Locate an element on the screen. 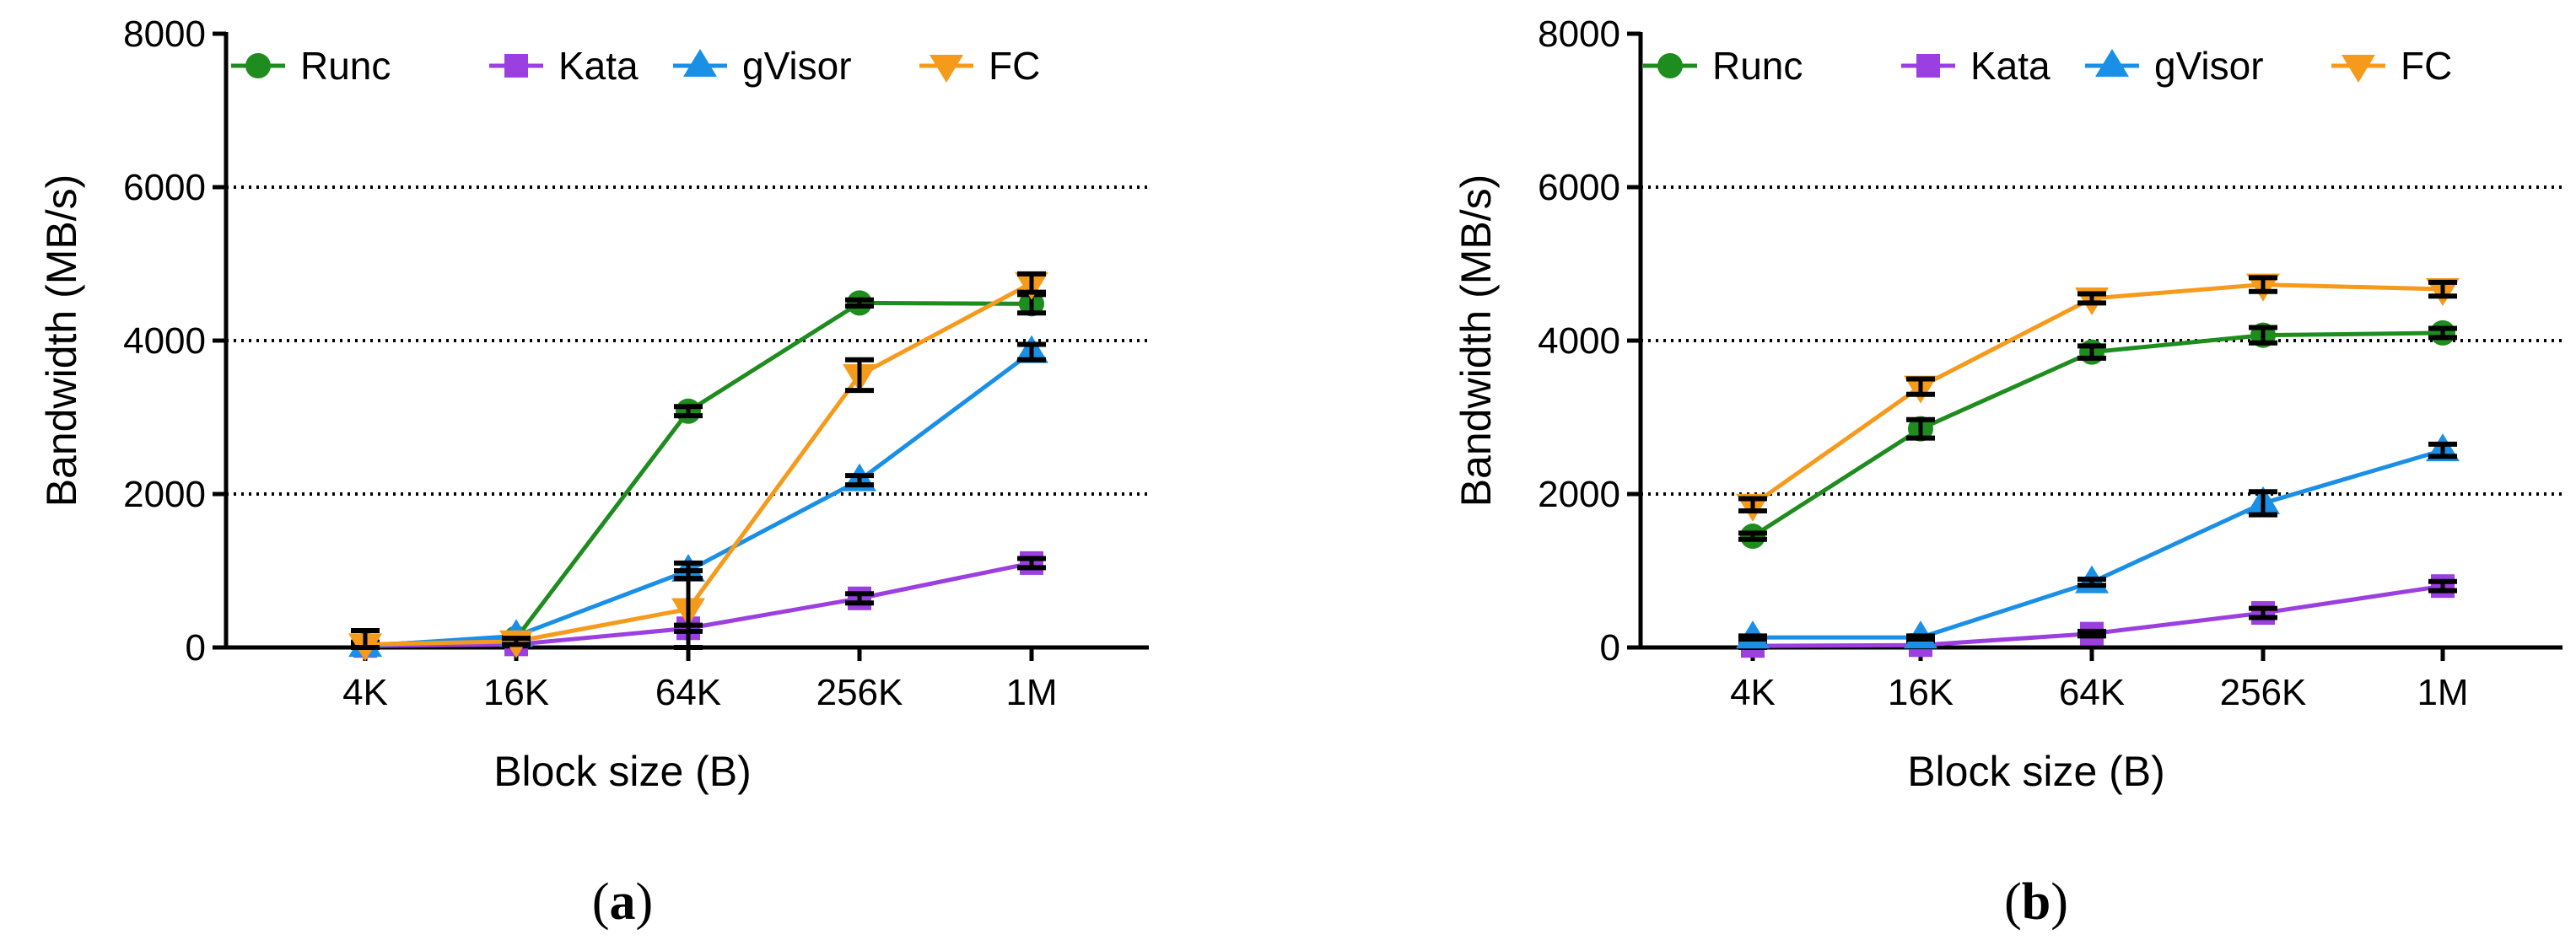 This screenshot has height=940, width=2576. panel-caption: (a) is located at coordinates (622, 902).